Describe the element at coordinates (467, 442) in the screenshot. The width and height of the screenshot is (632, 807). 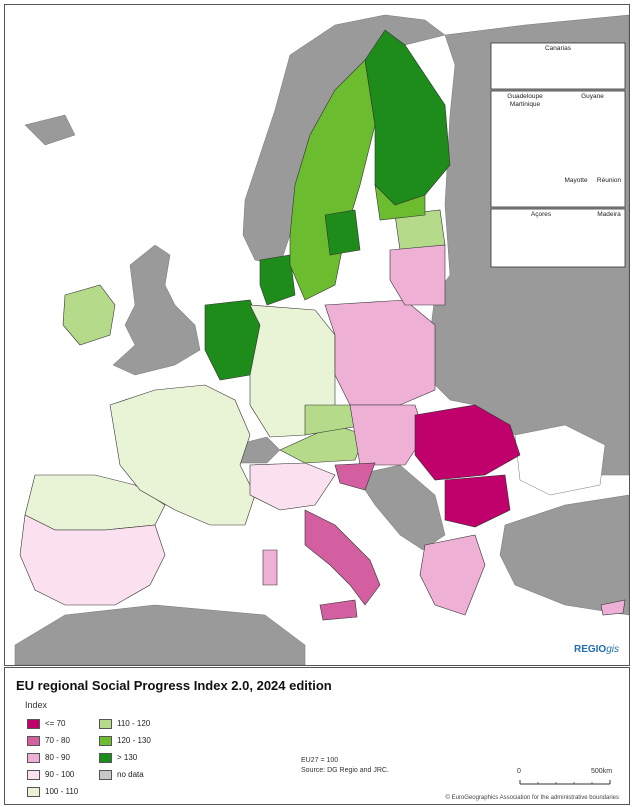
I see `region-romania` at that location.